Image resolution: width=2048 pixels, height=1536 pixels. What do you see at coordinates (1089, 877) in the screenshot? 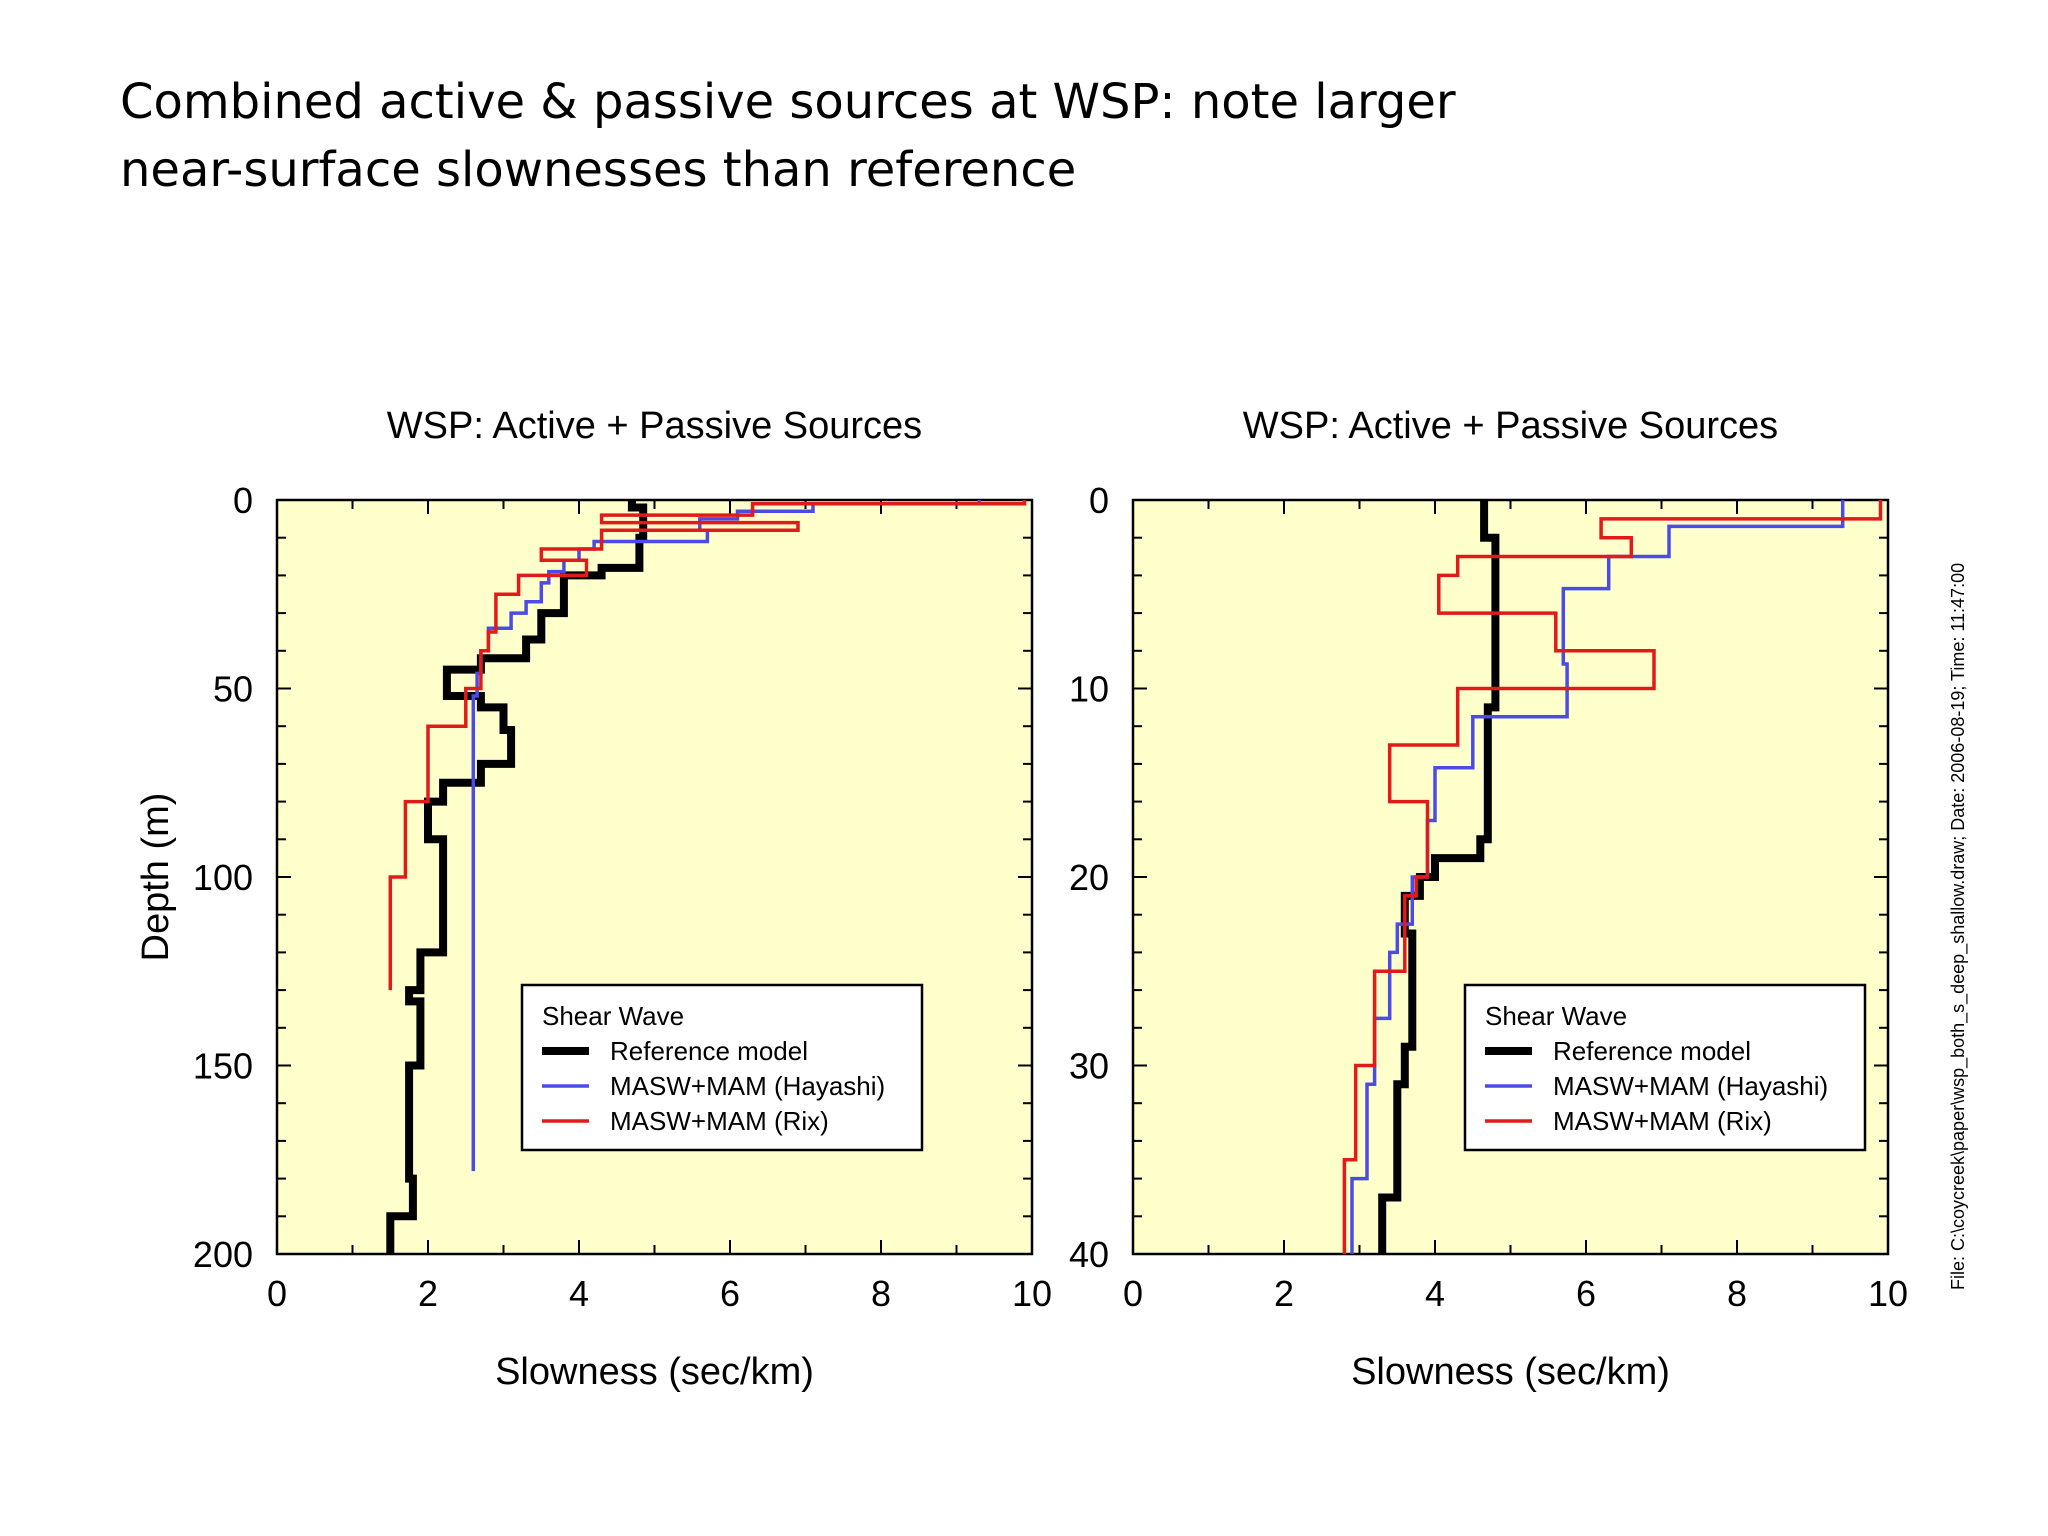
I see `y-tick-label: 20` at bounding box center [1089, 877].